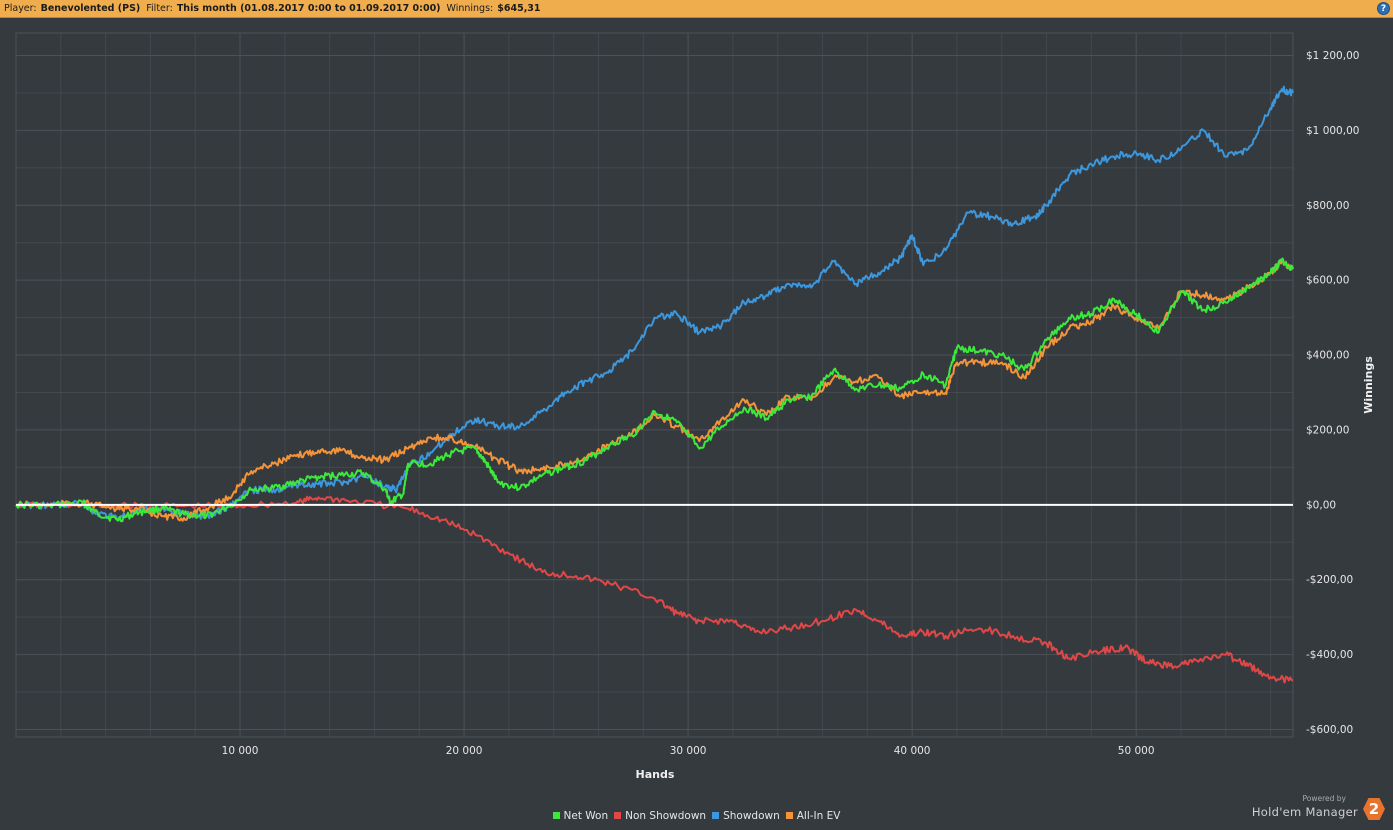 The height and width of the screenshot is (830, 1393). Describe the element at coordinates (470, 8) in the screenshot. I see `winnings-label: Winnings:` at that location.